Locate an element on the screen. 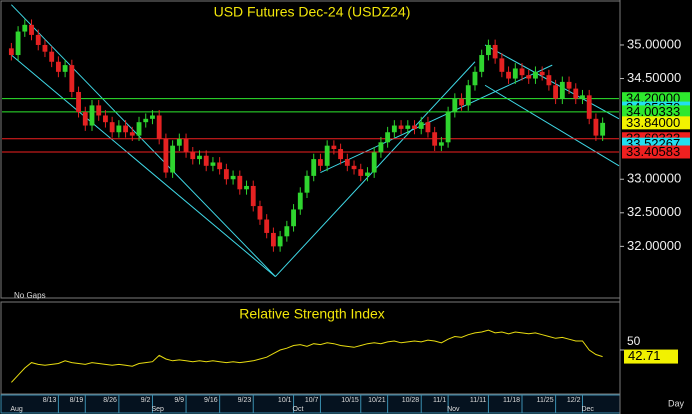  x-tick-label: 10/7 is located at coordinates (312, 400).